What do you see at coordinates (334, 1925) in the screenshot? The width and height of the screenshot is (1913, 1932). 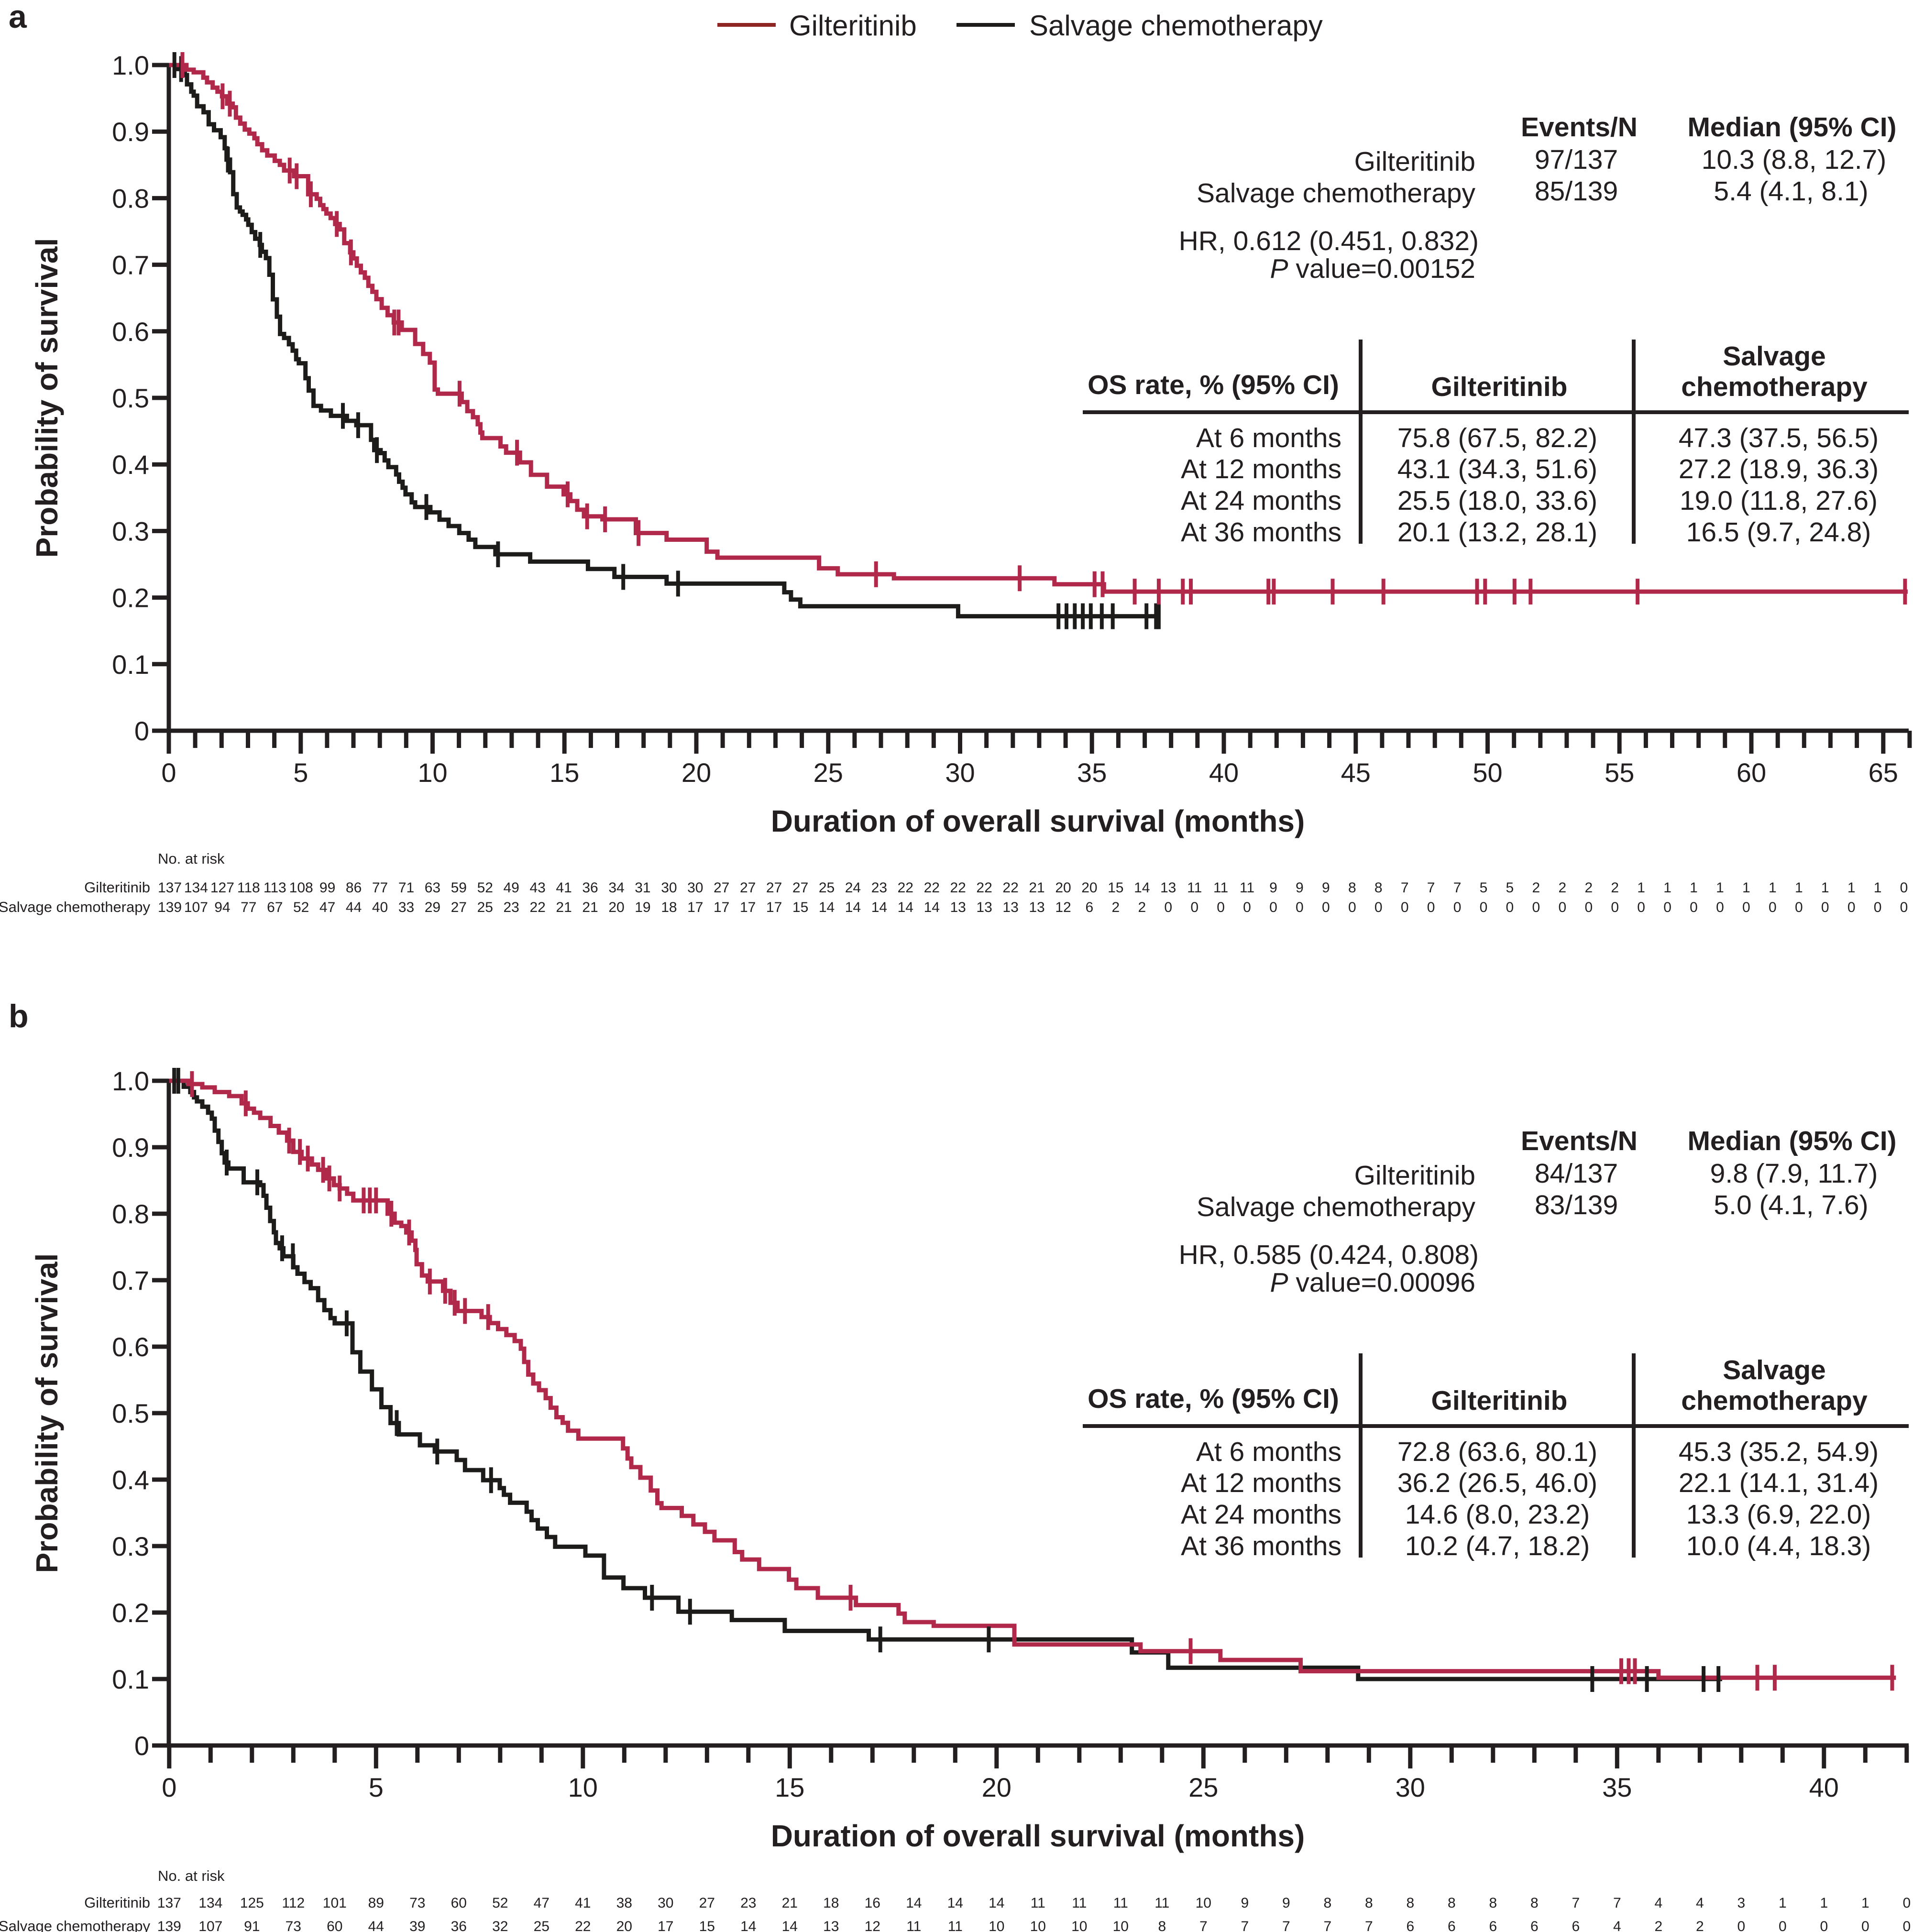 I see `svg-text: 60` at bounding box center [334, 1925].